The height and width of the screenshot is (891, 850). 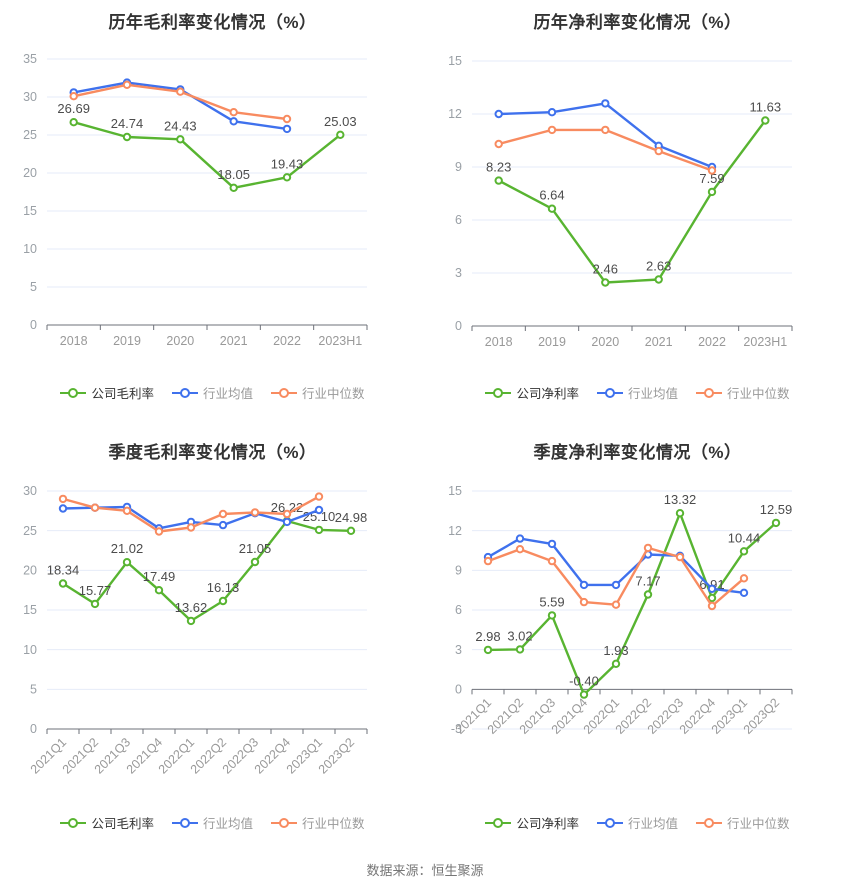 What do you see at coordinates (63, 570) in the screenshot?
I see `svg-text: 18.34` at bounding box center [63, 570].